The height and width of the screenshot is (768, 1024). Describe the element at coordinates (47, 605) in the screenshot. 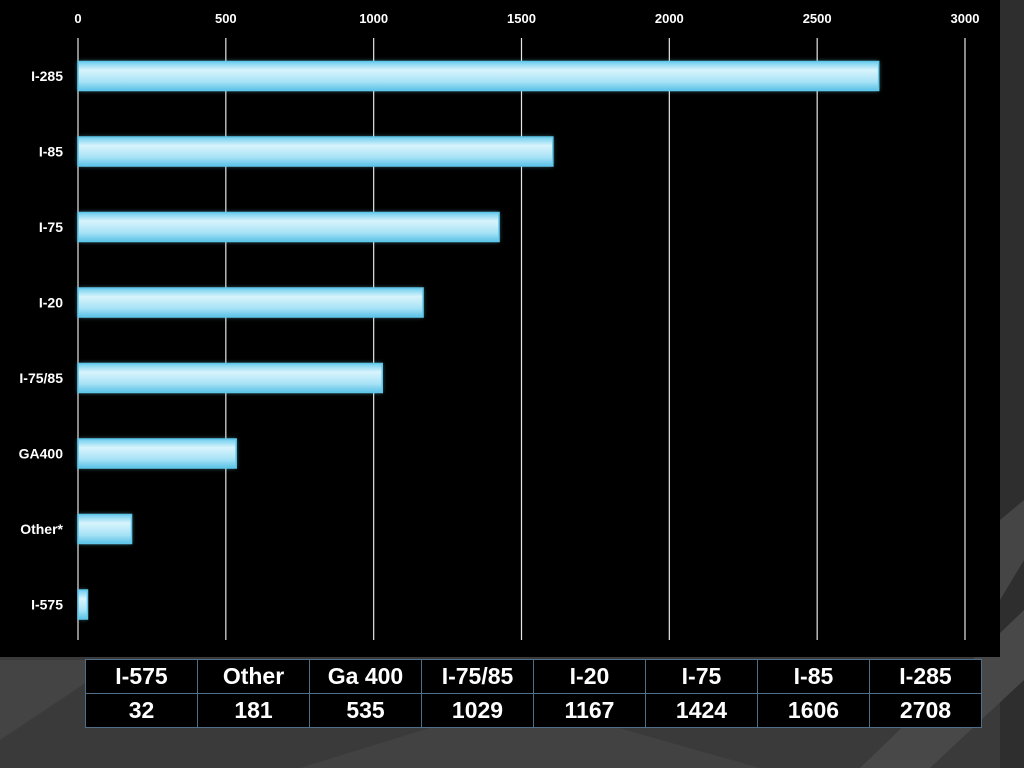

I see `y-category-label: I-575` at that location.